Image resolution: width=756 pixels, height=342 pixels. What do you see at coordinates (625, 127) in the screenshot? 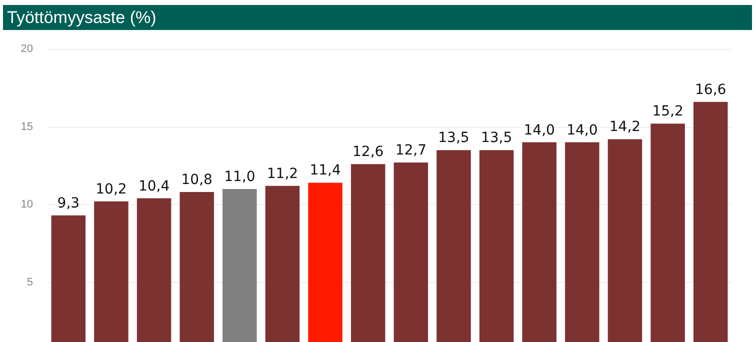
I see `data-label: 14,2` at bounding box center [625, 127].